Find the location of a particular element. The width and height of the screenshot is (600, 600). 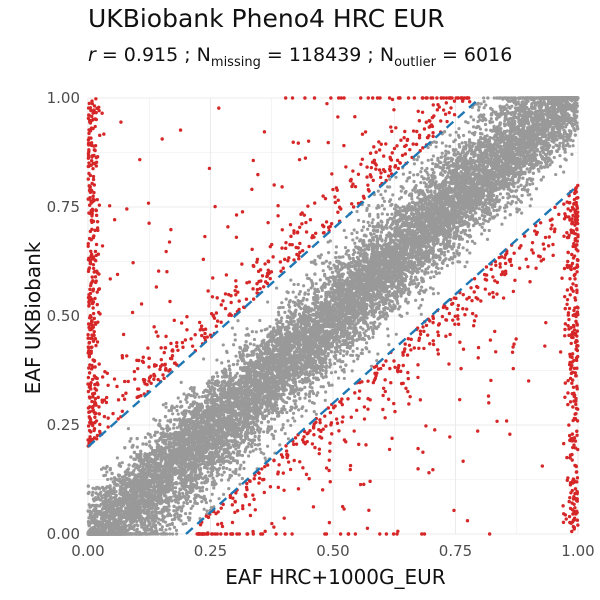

outlier-subscript: outlier is located at coordinates (415, 62).